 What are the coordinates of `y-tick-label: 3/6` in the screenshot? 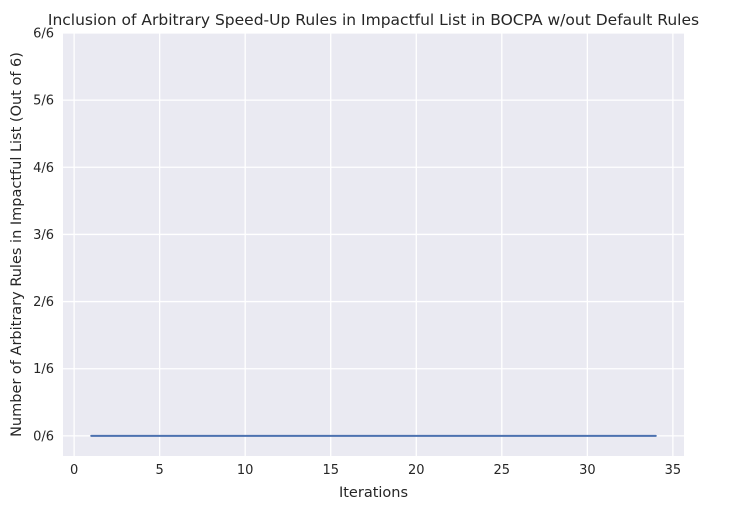 It's located at (43, 235).